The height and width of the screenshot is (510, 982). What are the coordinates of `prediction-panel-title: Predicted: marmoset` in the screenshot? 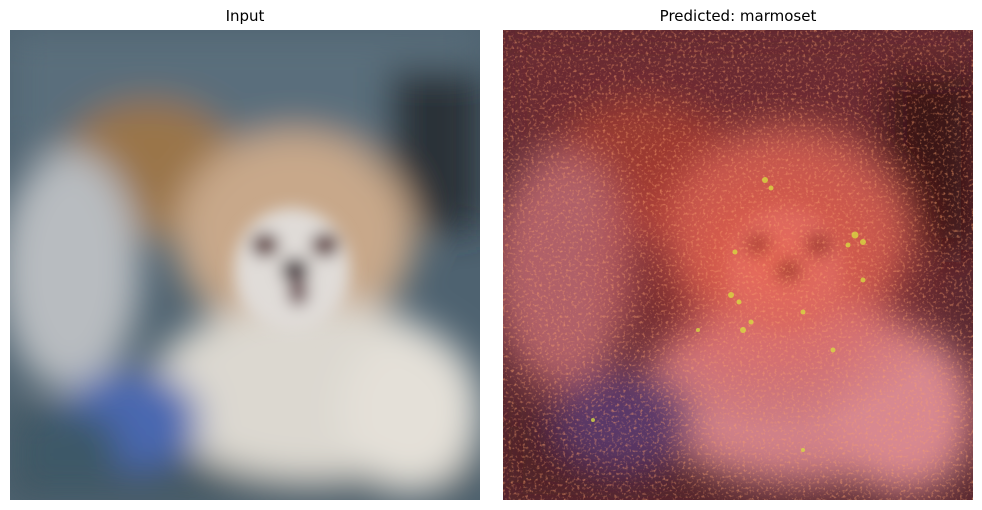 It's located at (738, 16).